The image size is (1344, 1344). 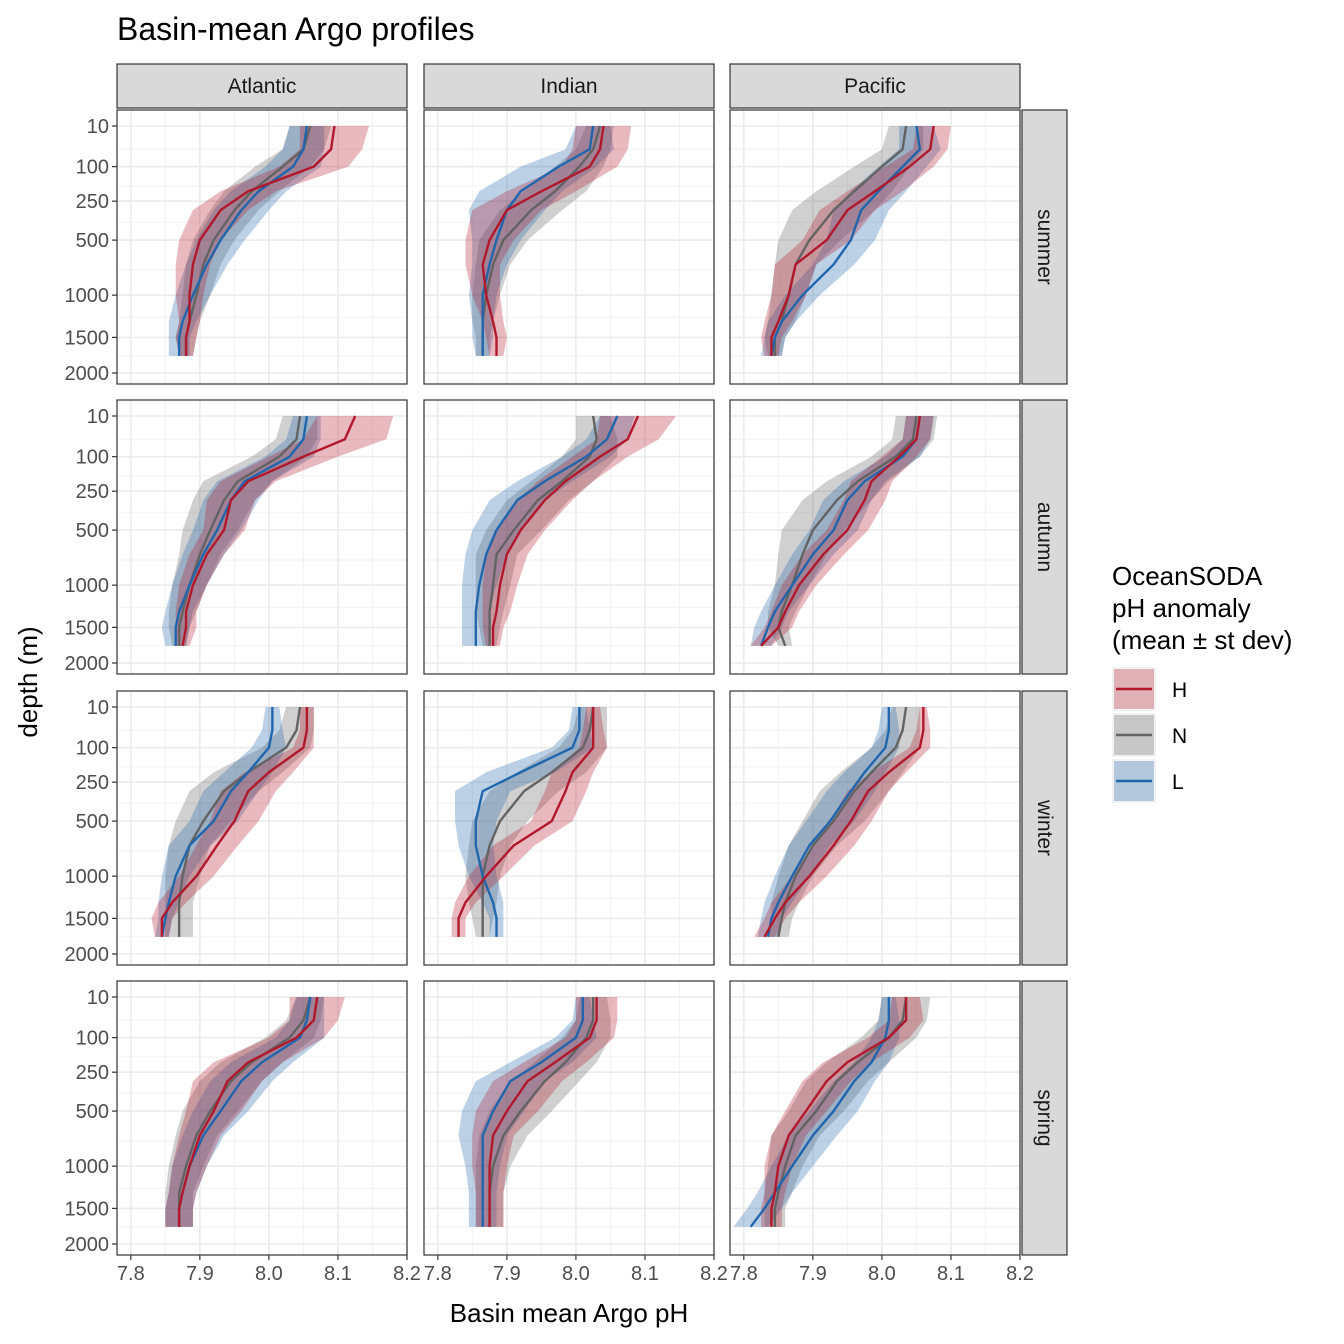 What do you see at coordinates (296, 29) in the screenshot?
I see `chart-title: Basin-mean Argo profiles` at bounding box center [296, 29].